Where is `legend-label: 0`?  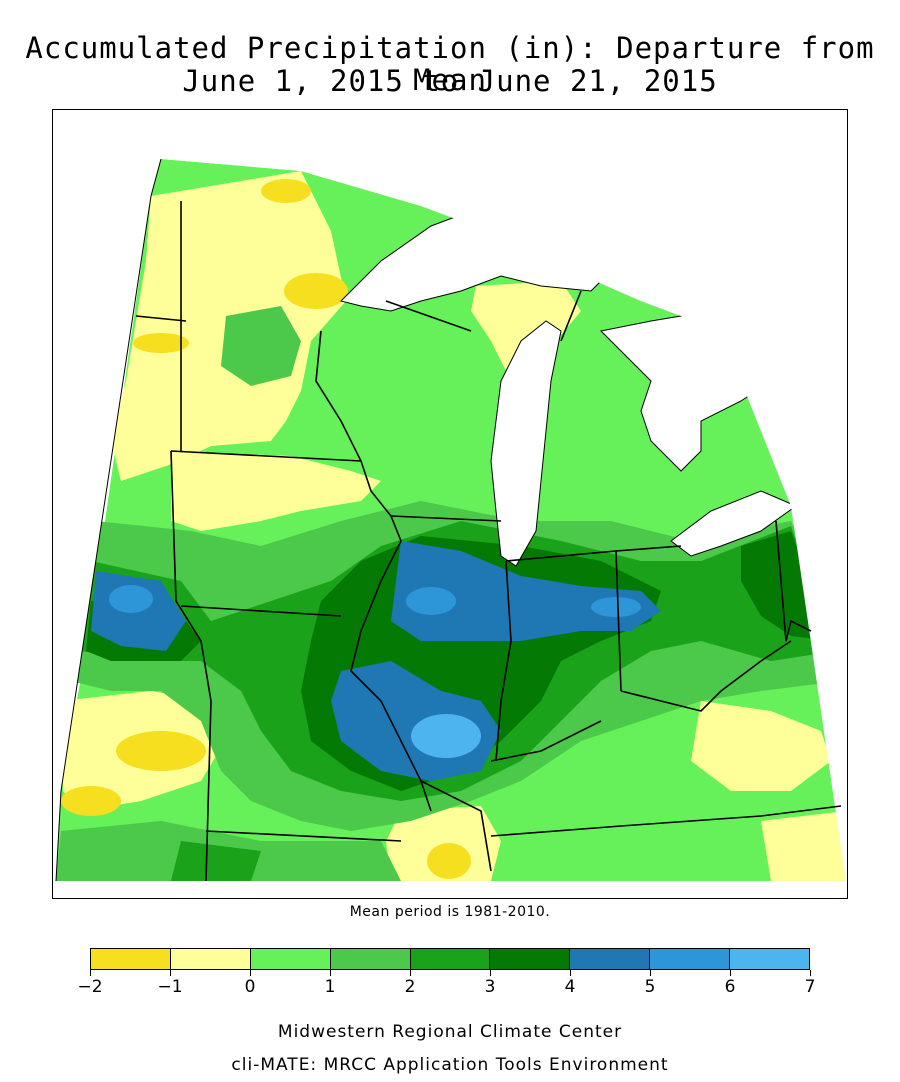 legend-label: 0 is located at coordinates (250, 987).